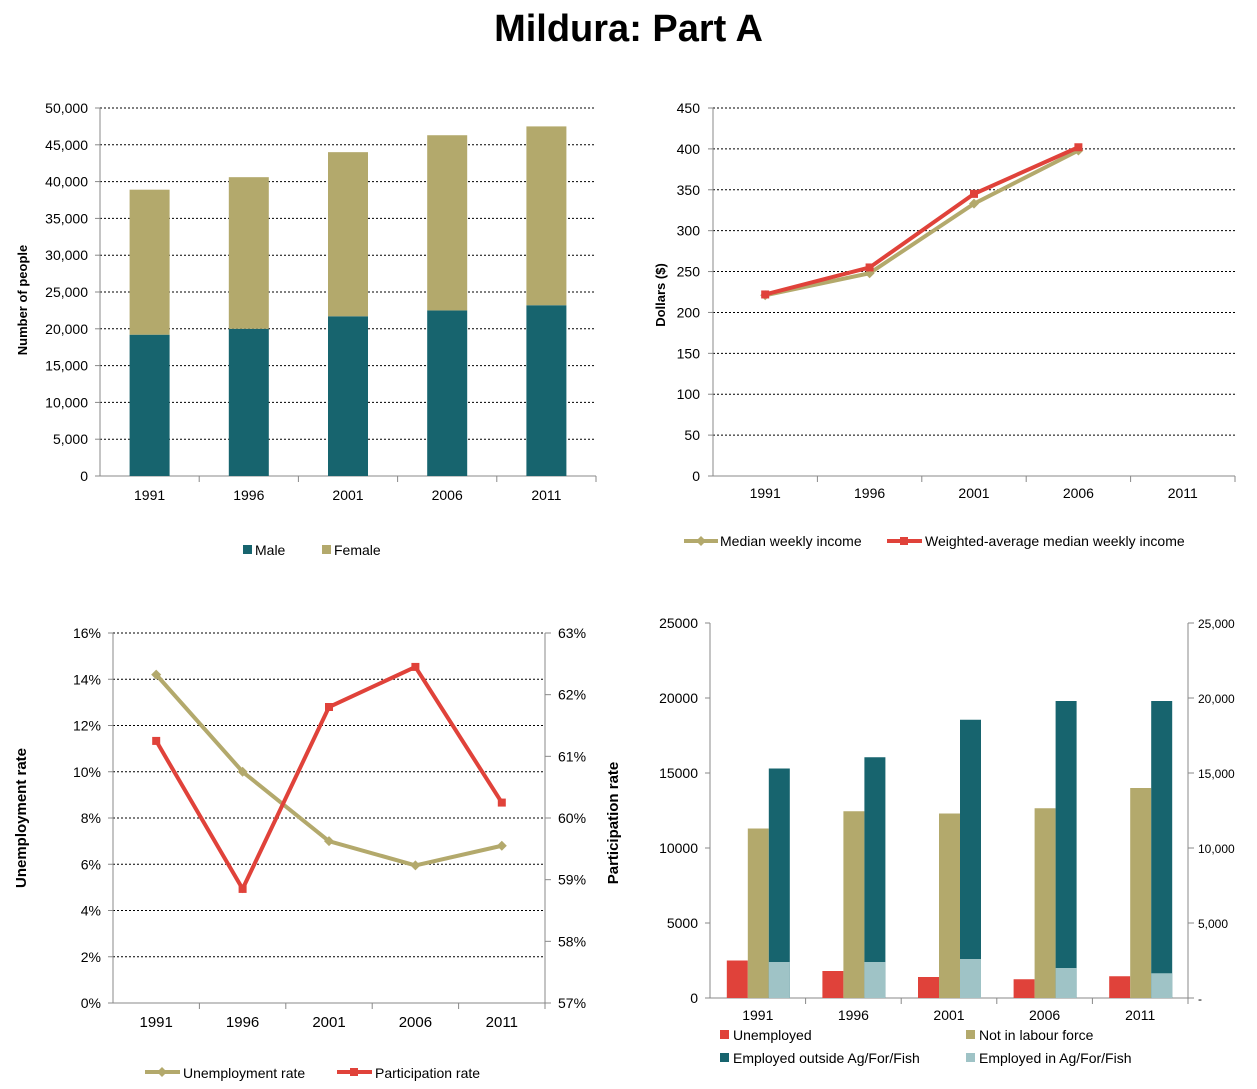 Image resolution: width=1257 pixels, height=1089 pixels. I want to click on y-tick-label: 150, so click(689, 353).